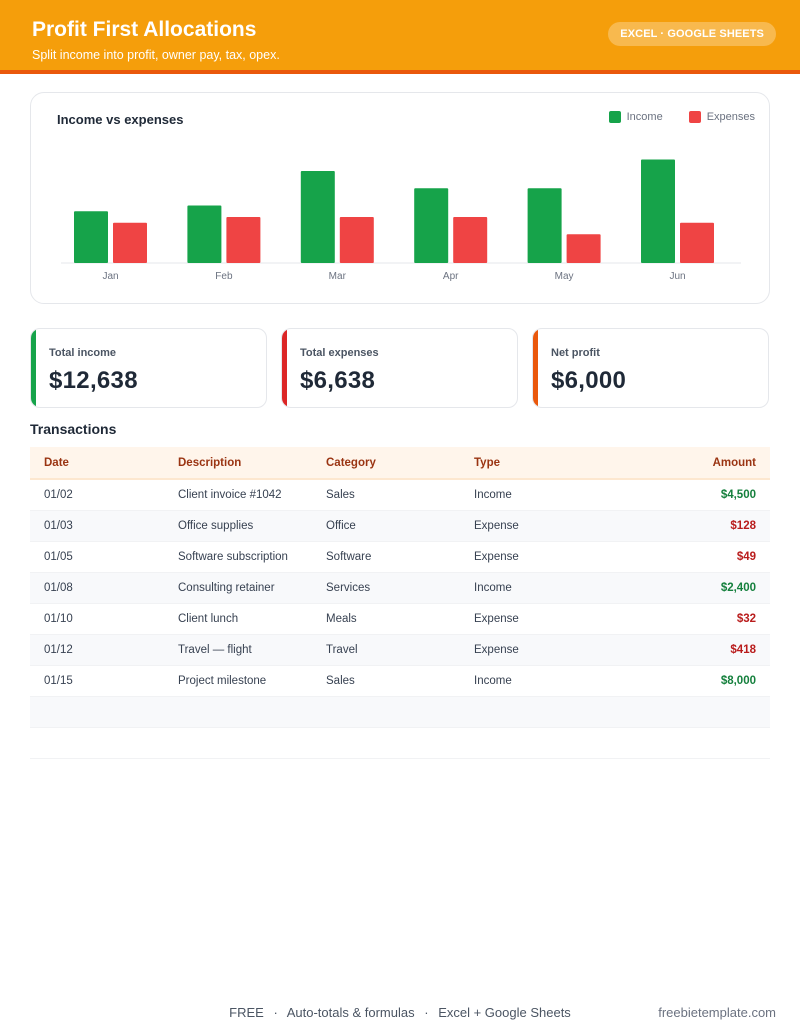  What do you see at coordinates (399, 368) in the screenshot?
I see `kpi-total-expenses: Total expenses $6,638` at bounding box center [399, 368].